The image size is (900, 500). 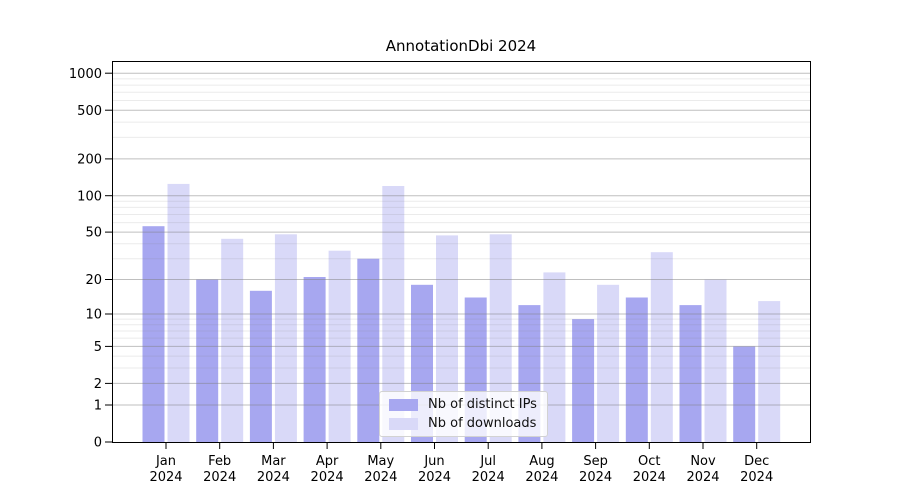 What do you see at coordinates (260, 366) in the screenshot?
I see `bar-nb-of-distinct-ips-mar` at bounding box center [260, 366].